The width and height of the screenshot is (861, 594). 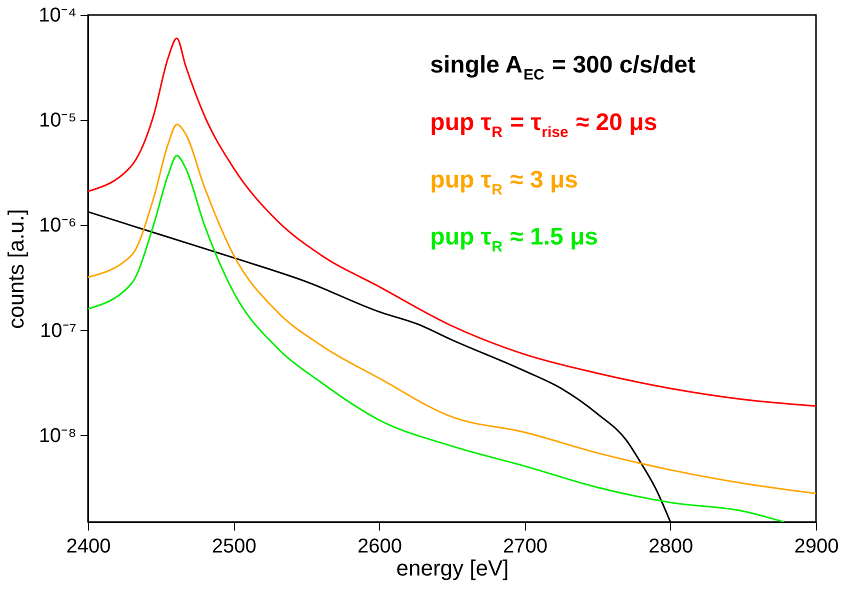 What do you see at coordinates (57, 15) in the screenshot?
I see `y-tick-label: 10⁻⁴` at bounding box center [57, 15].